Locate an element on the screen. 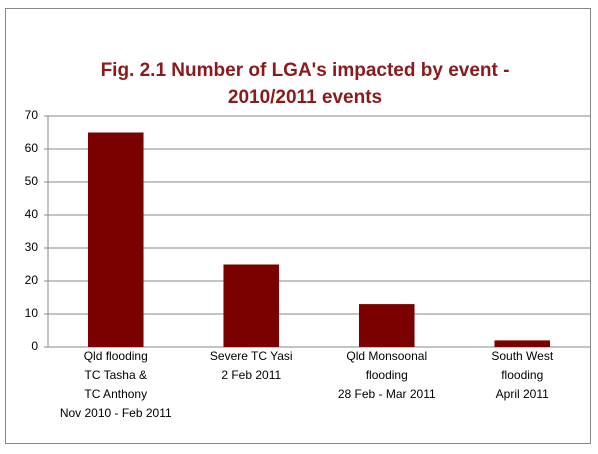 This screenshot has height=454, width=598. y-tick-label: 40 is located at coordinates (32, 214).